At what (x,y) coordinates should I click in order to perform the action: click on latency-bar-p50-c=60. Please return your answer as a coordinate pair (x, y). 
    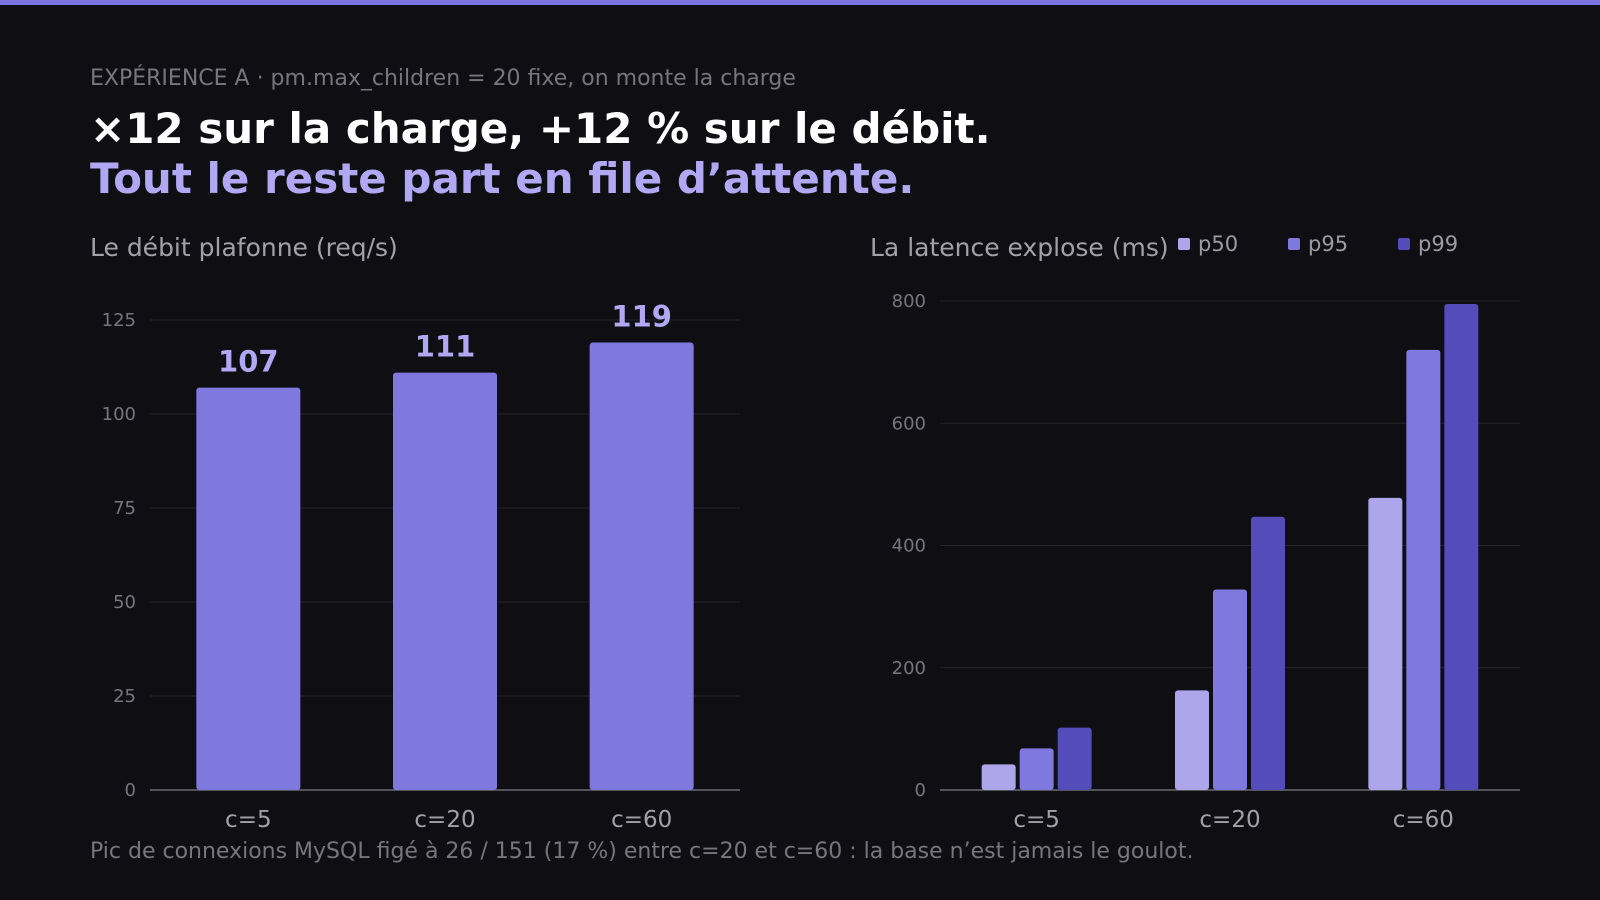
    Looking at the image, I should click on (1385, 643).